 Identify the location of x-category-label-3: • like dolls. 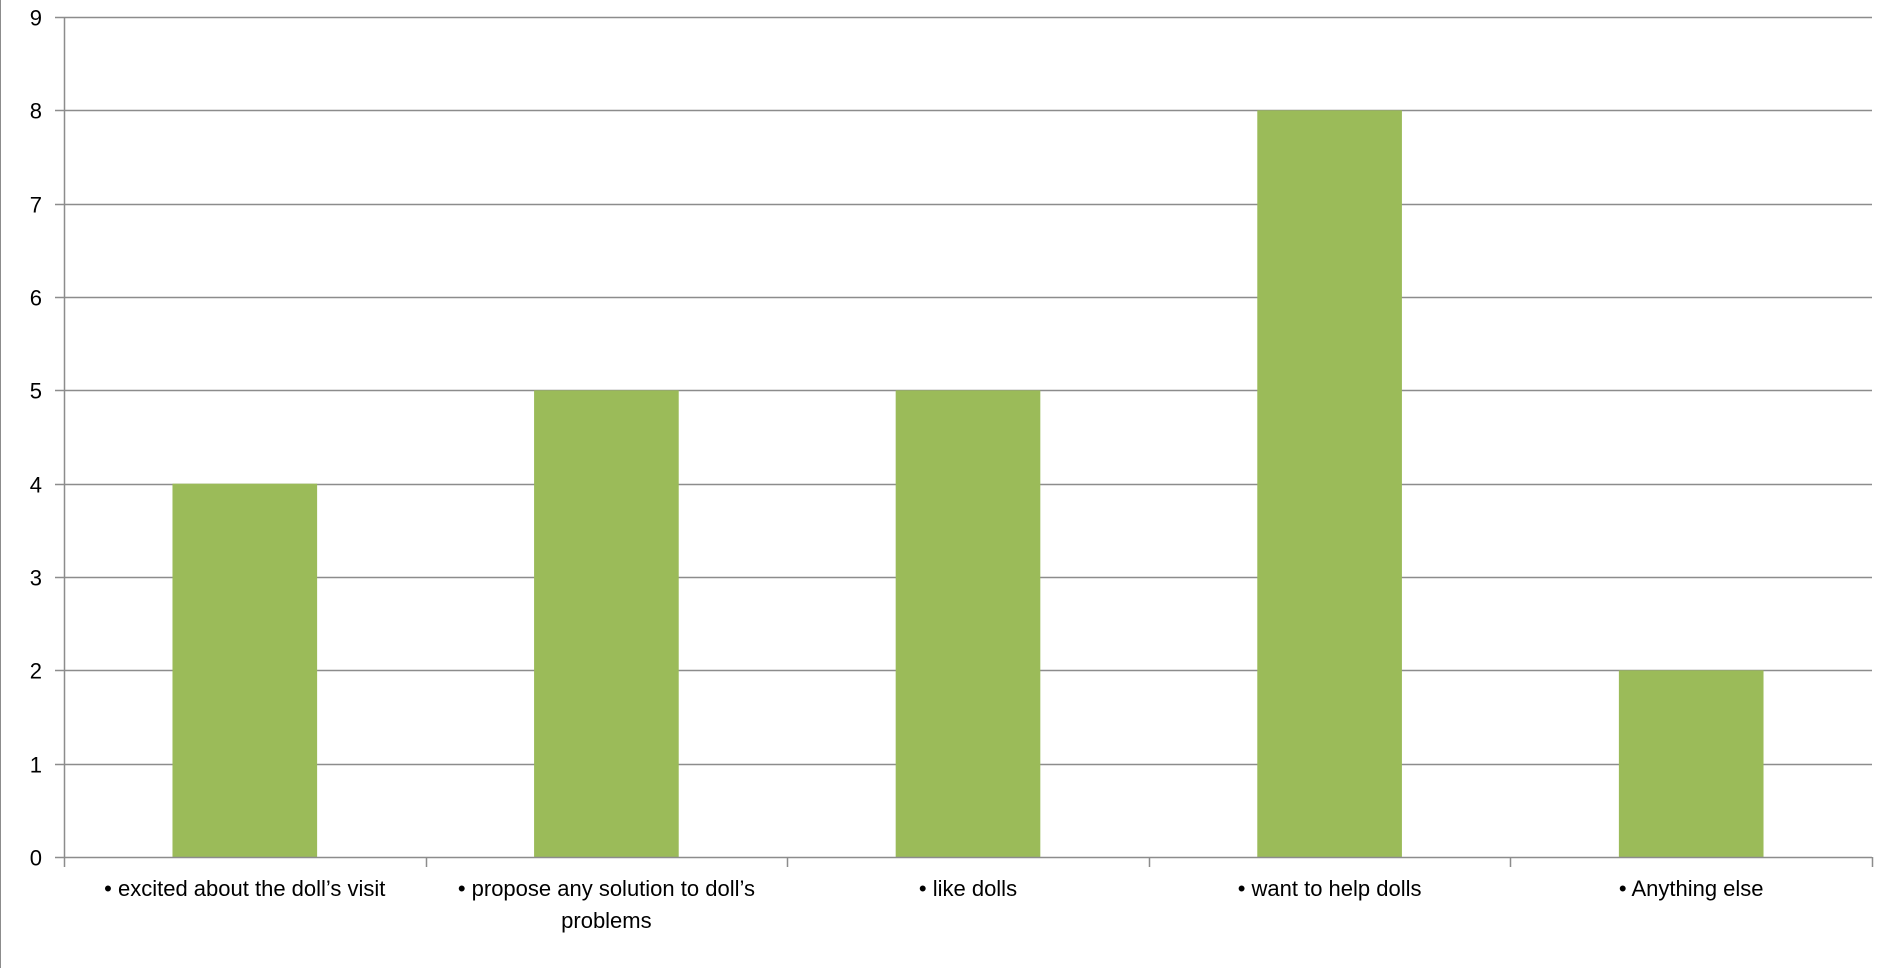
(968, 888).